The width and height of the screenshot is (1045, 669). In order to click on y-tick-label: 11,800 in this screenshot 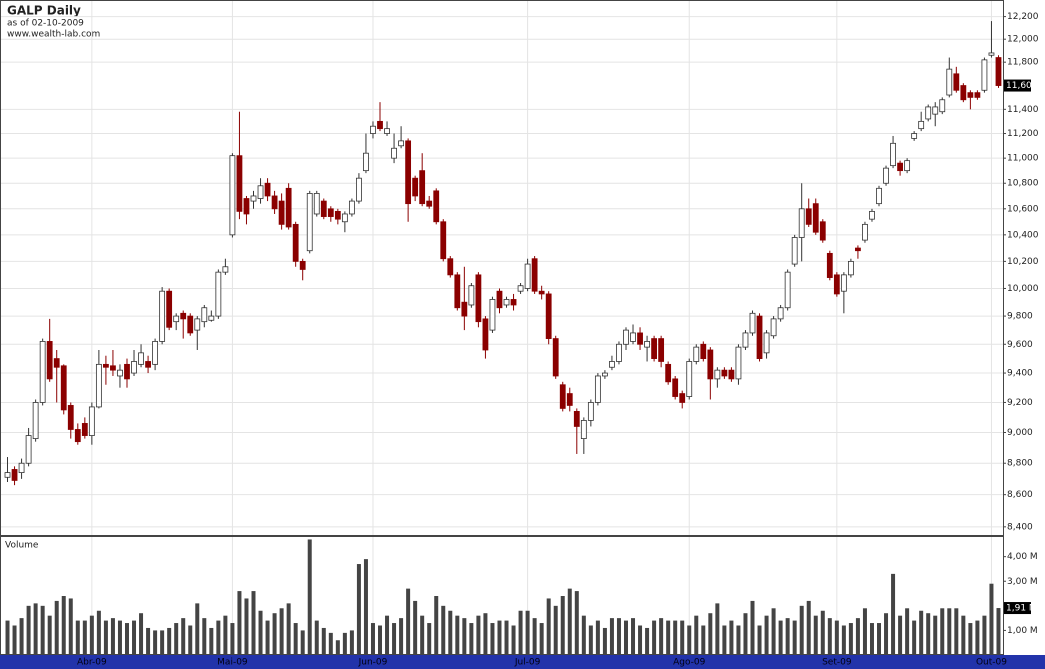, I will do `click(1023, 63)`.